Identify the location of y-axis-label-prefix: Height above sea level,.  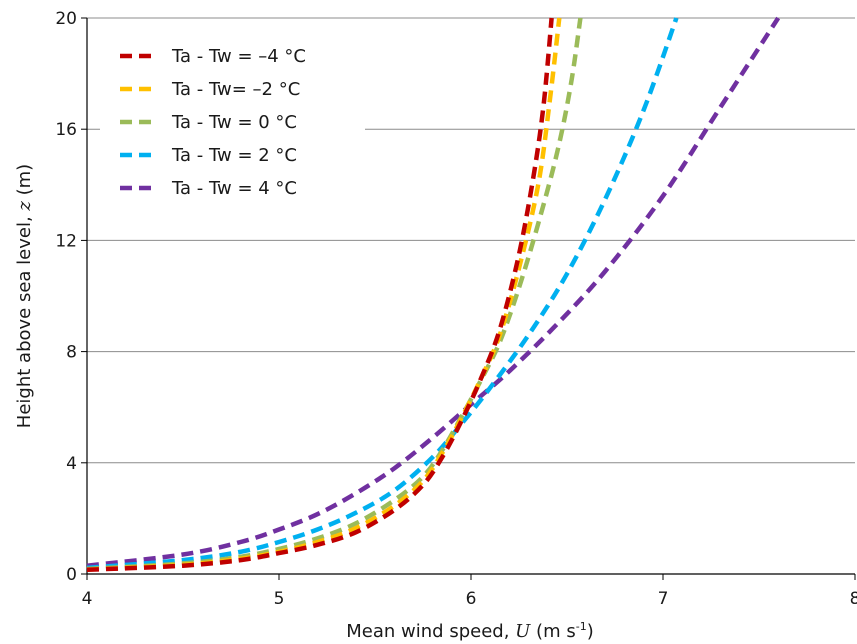
(24, 320).